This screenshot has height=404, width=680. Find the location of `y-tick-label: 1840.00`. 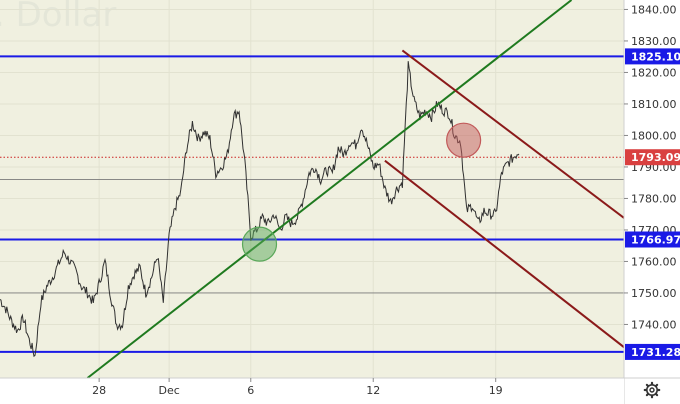

y-tick-label: 1840.00 is located at coordinates (654, 9).